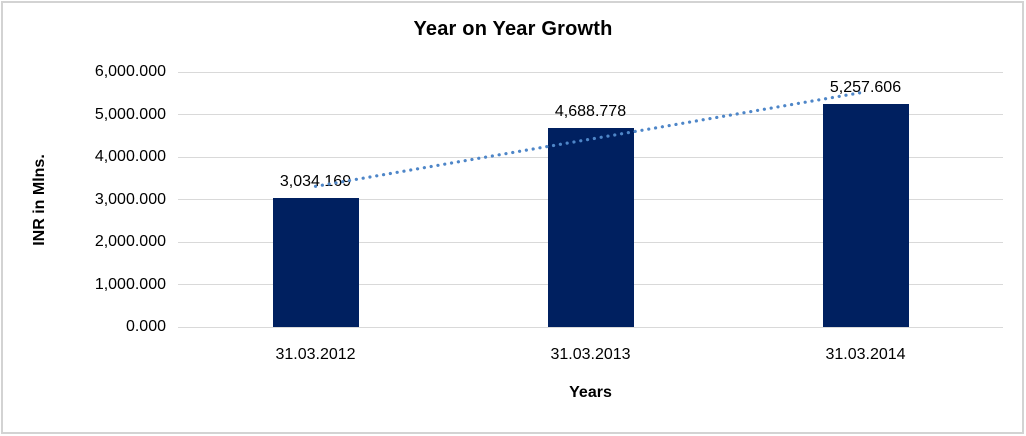  What do you see at coordinates (130, 284) in the screenshot?
I see `y-tick-label: 1,000.000` at bounding box center [130, 284].